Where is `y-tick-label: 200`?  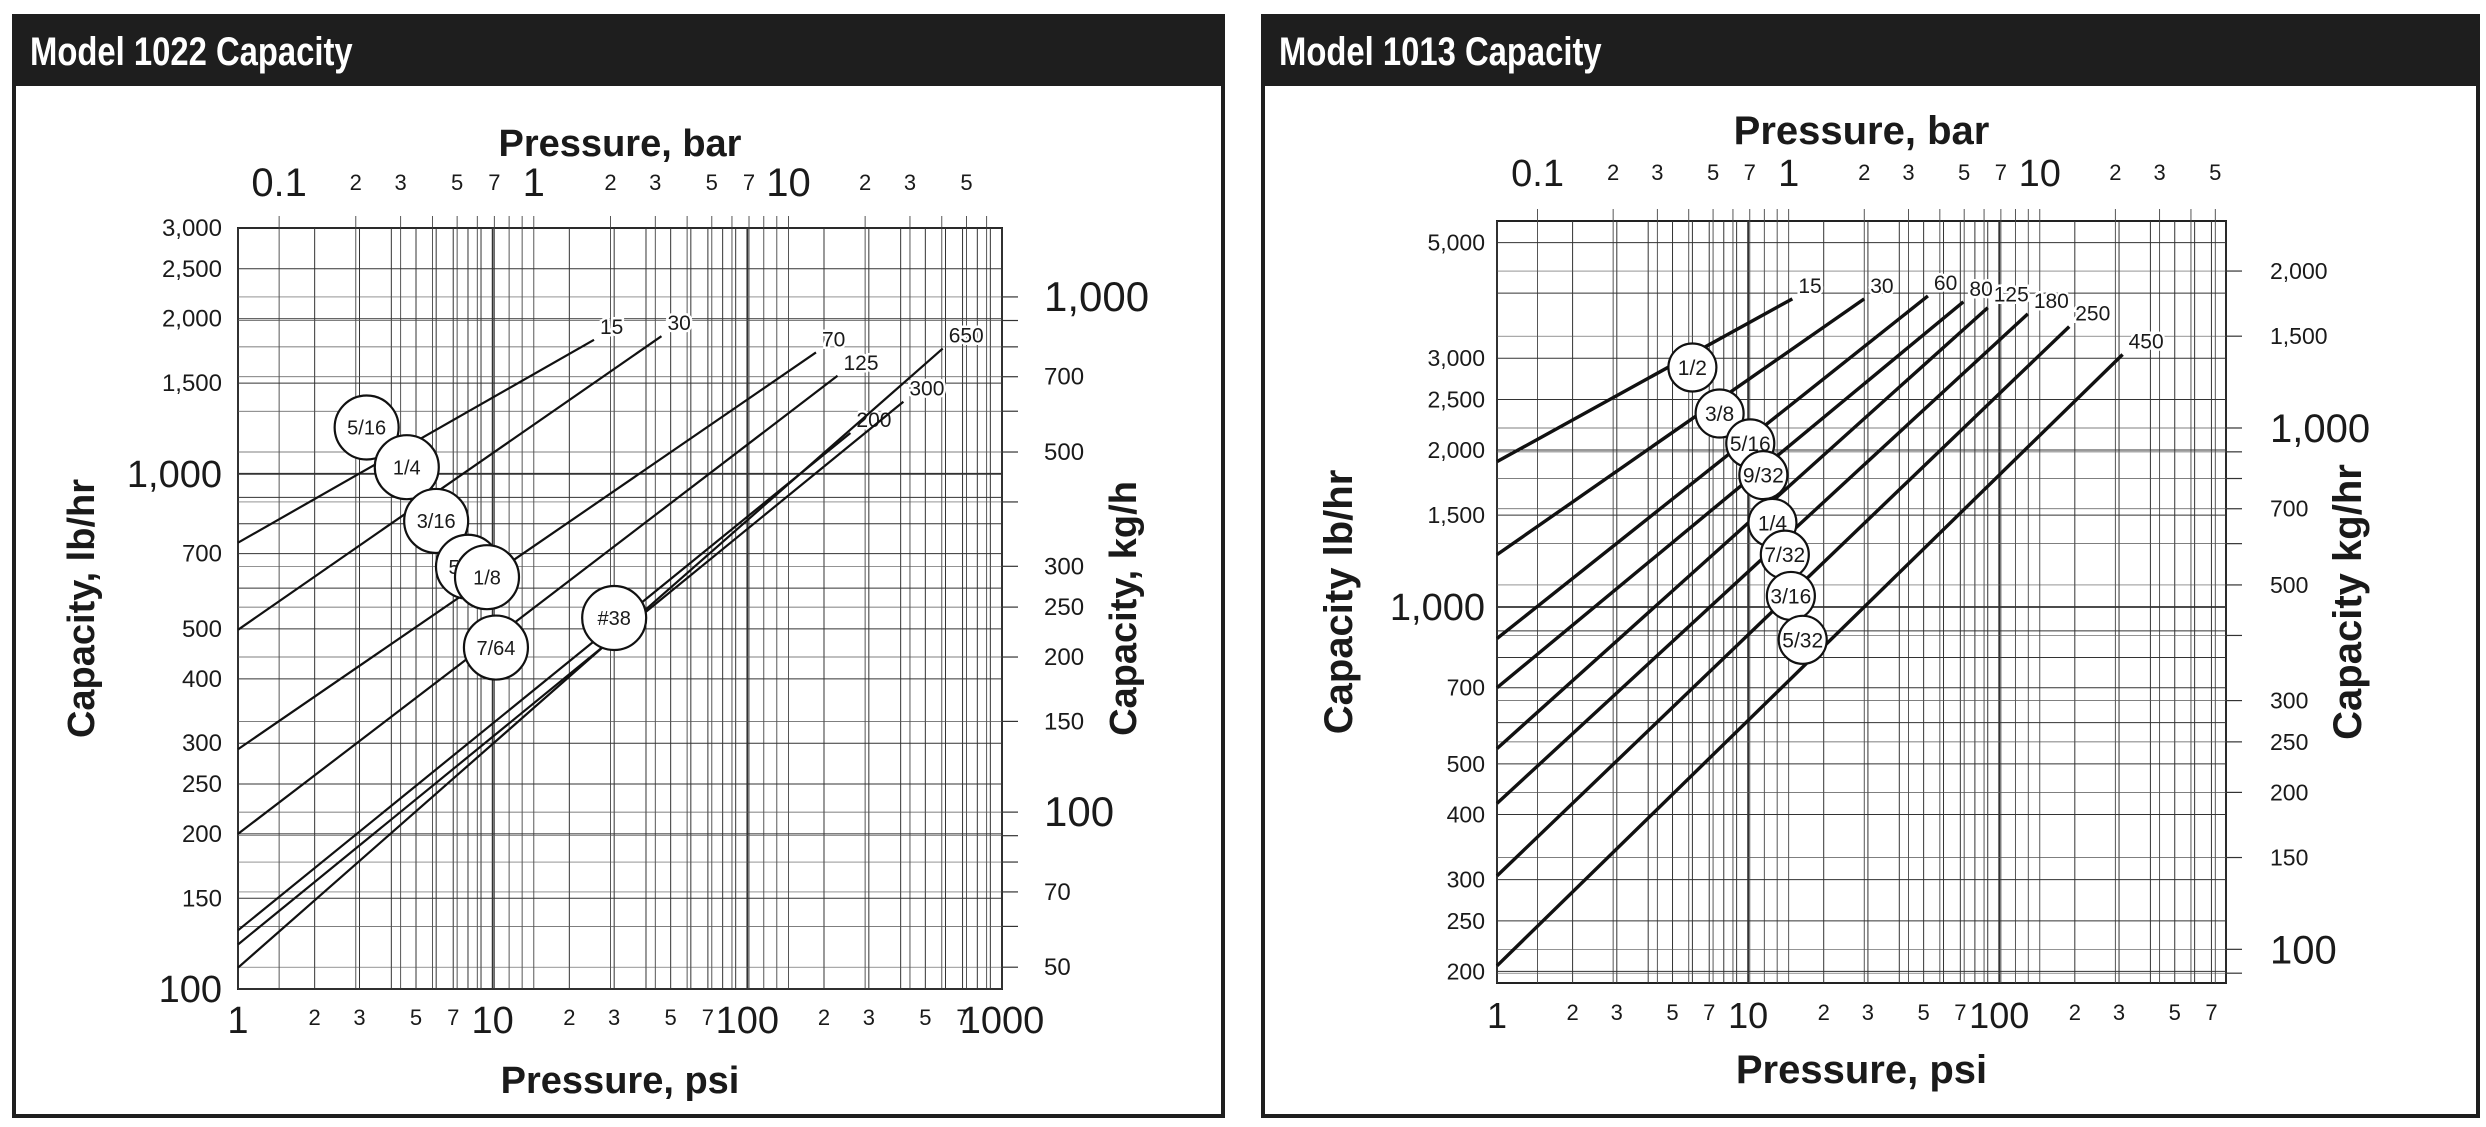 y-tick-label: 200 is located at coordinates (1466, 971).